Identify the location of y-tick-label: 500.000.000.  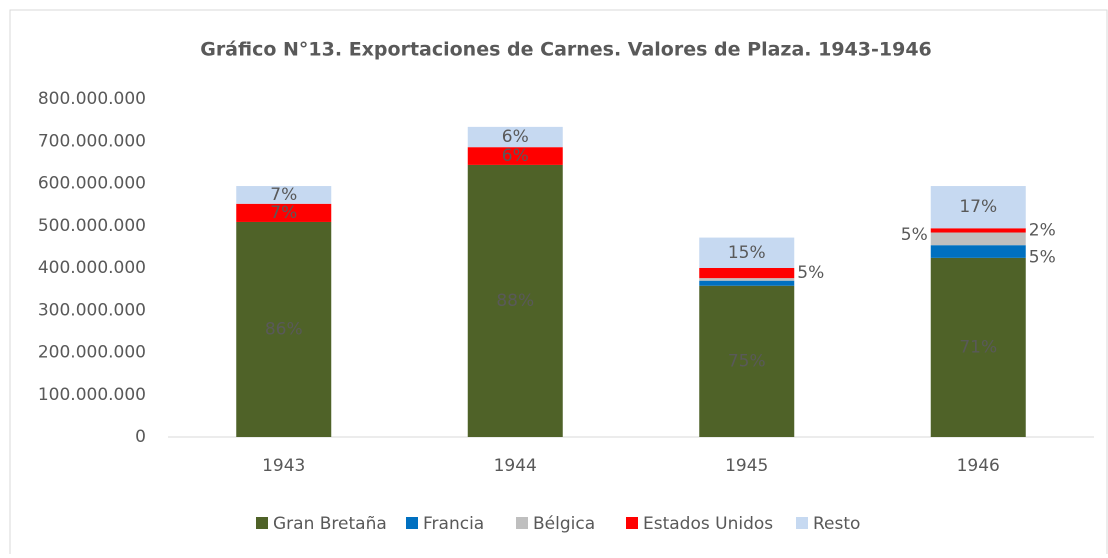
(92, 226).